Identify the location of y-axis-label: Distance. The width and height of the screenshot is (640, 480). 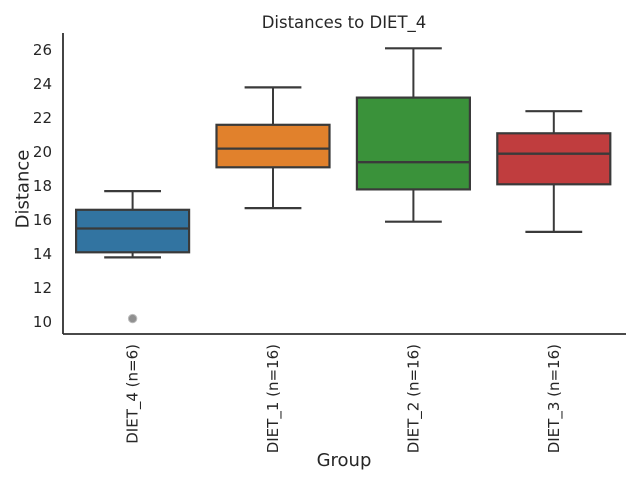
(23, 189).